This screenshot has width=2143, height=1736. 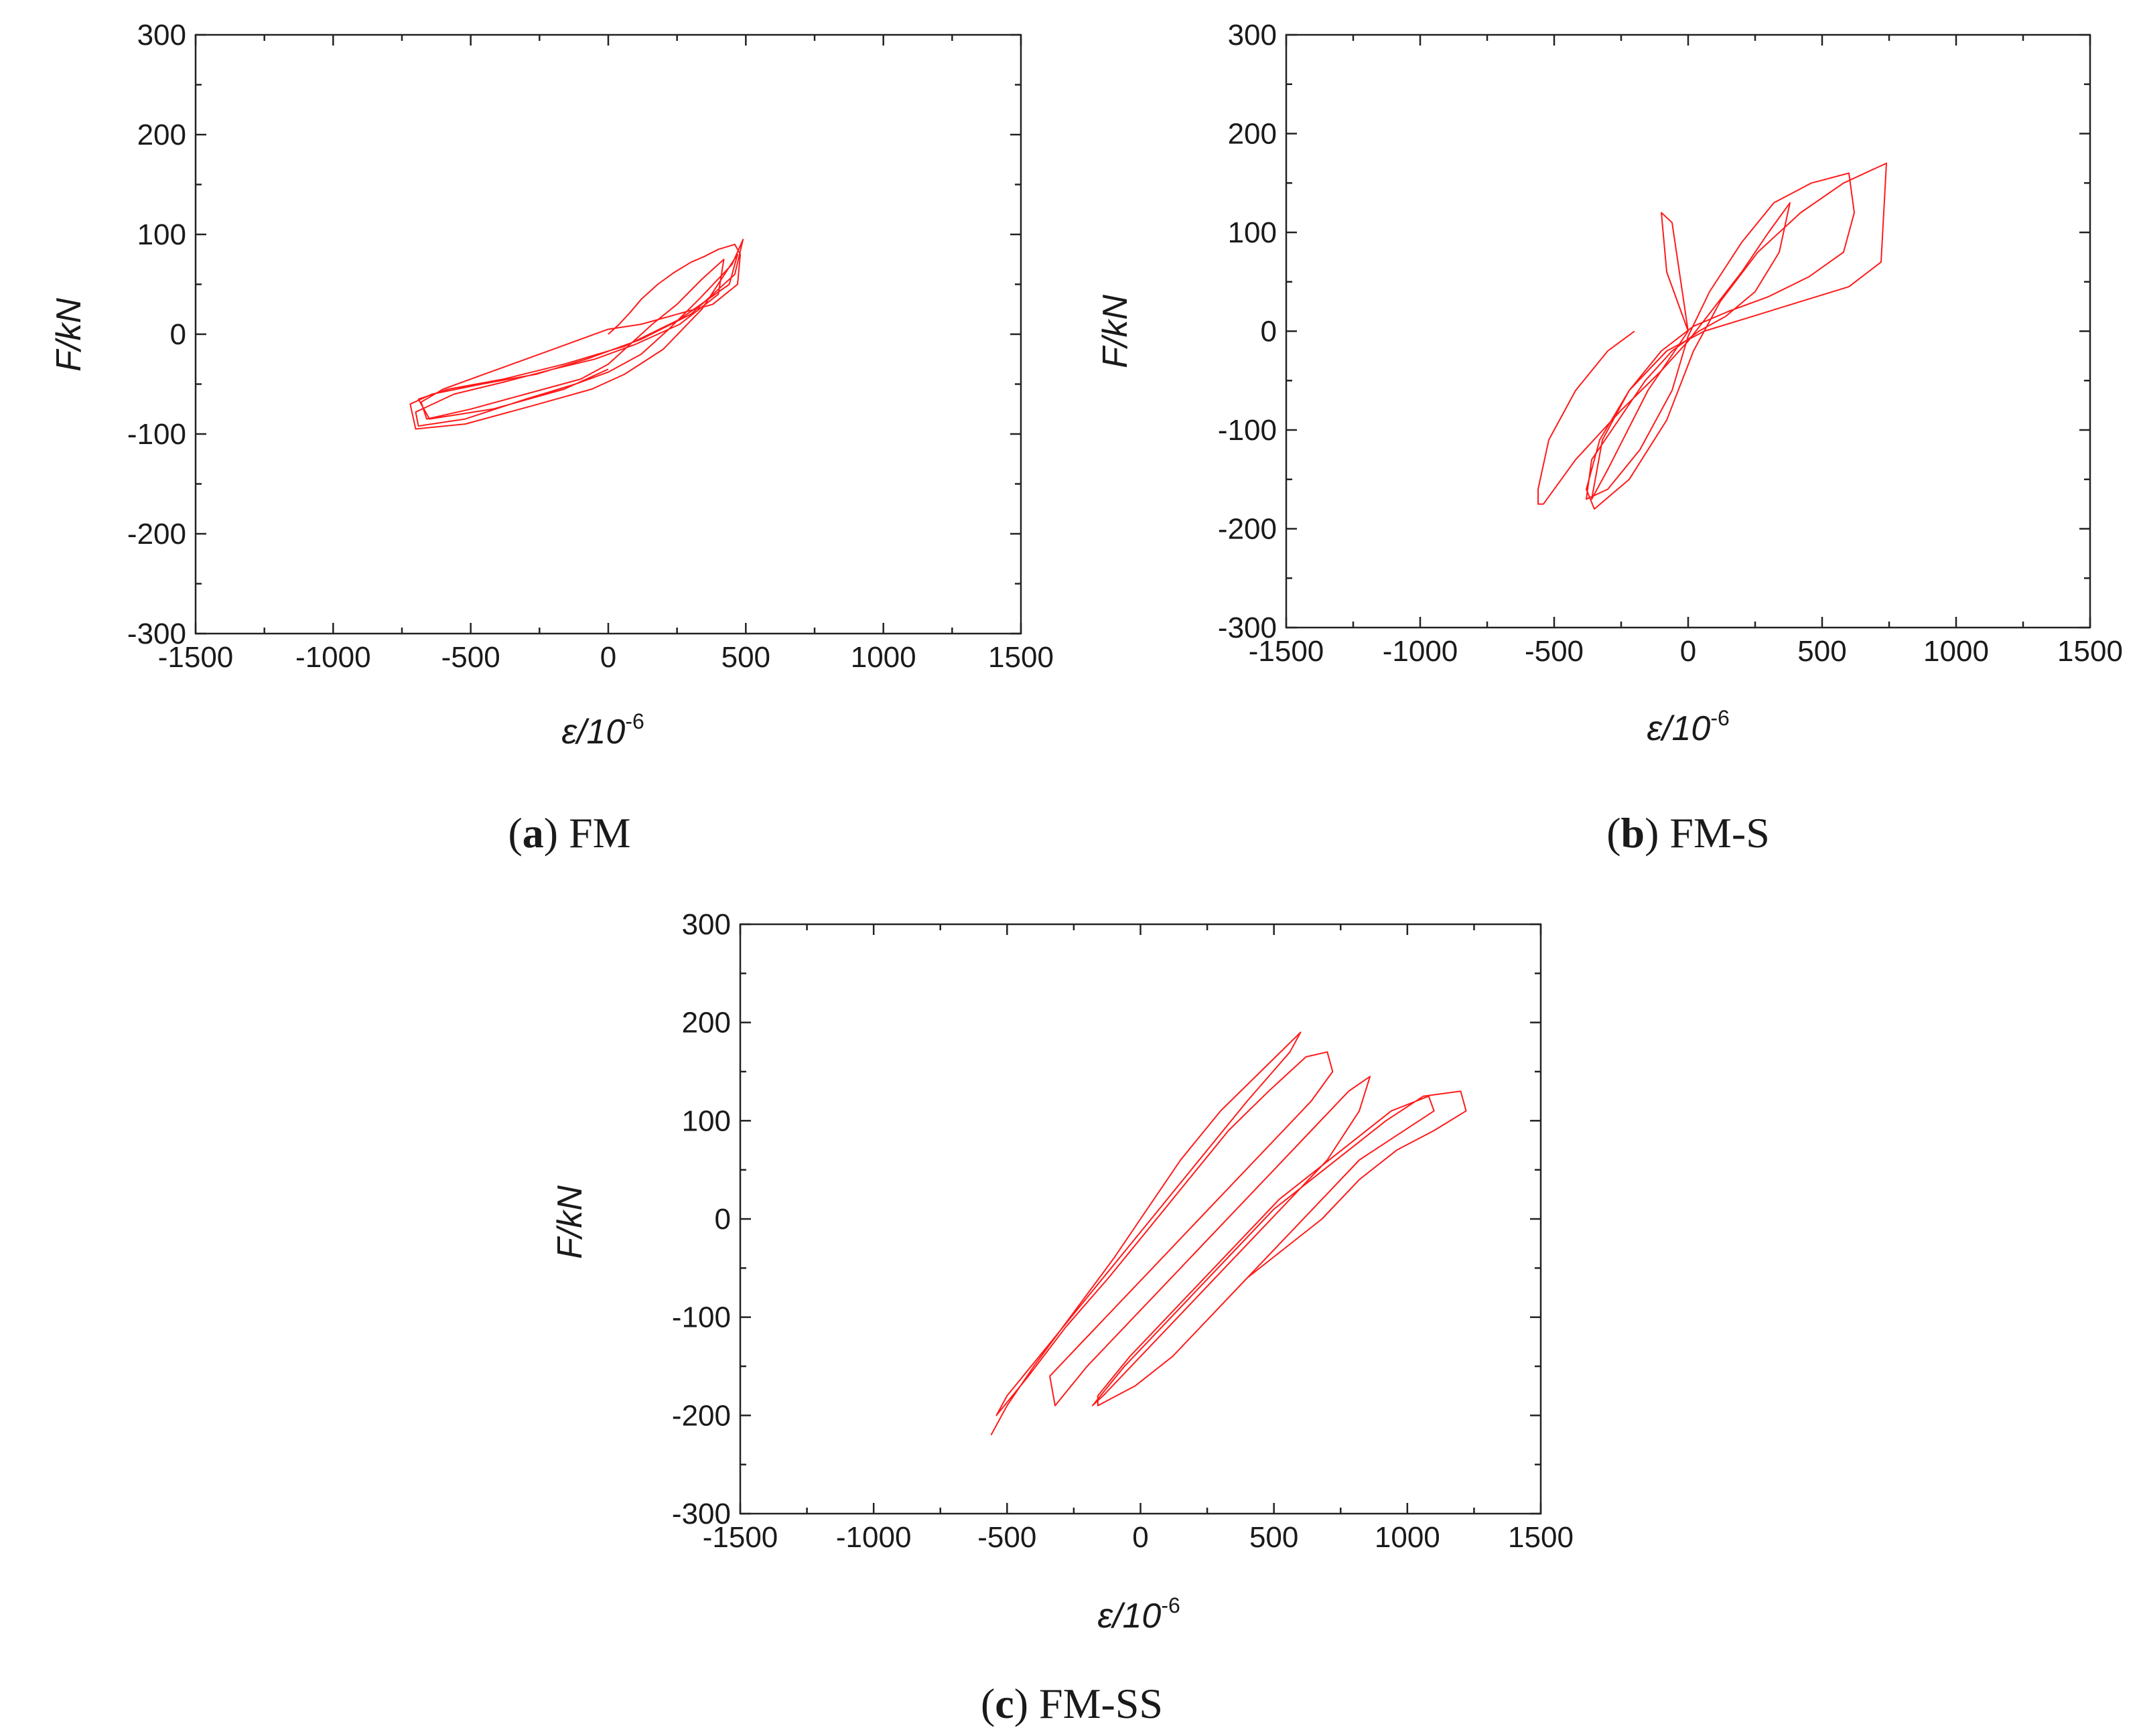 What do you see at coordinates (600, 833) in the screenshot?
I see `caption-title: FM` at bounding box center [600, 833].